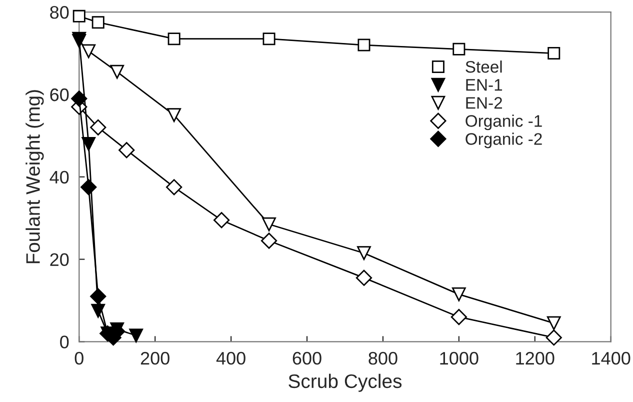  I want to click on legend-label: Organic -1, so click(504, 122).